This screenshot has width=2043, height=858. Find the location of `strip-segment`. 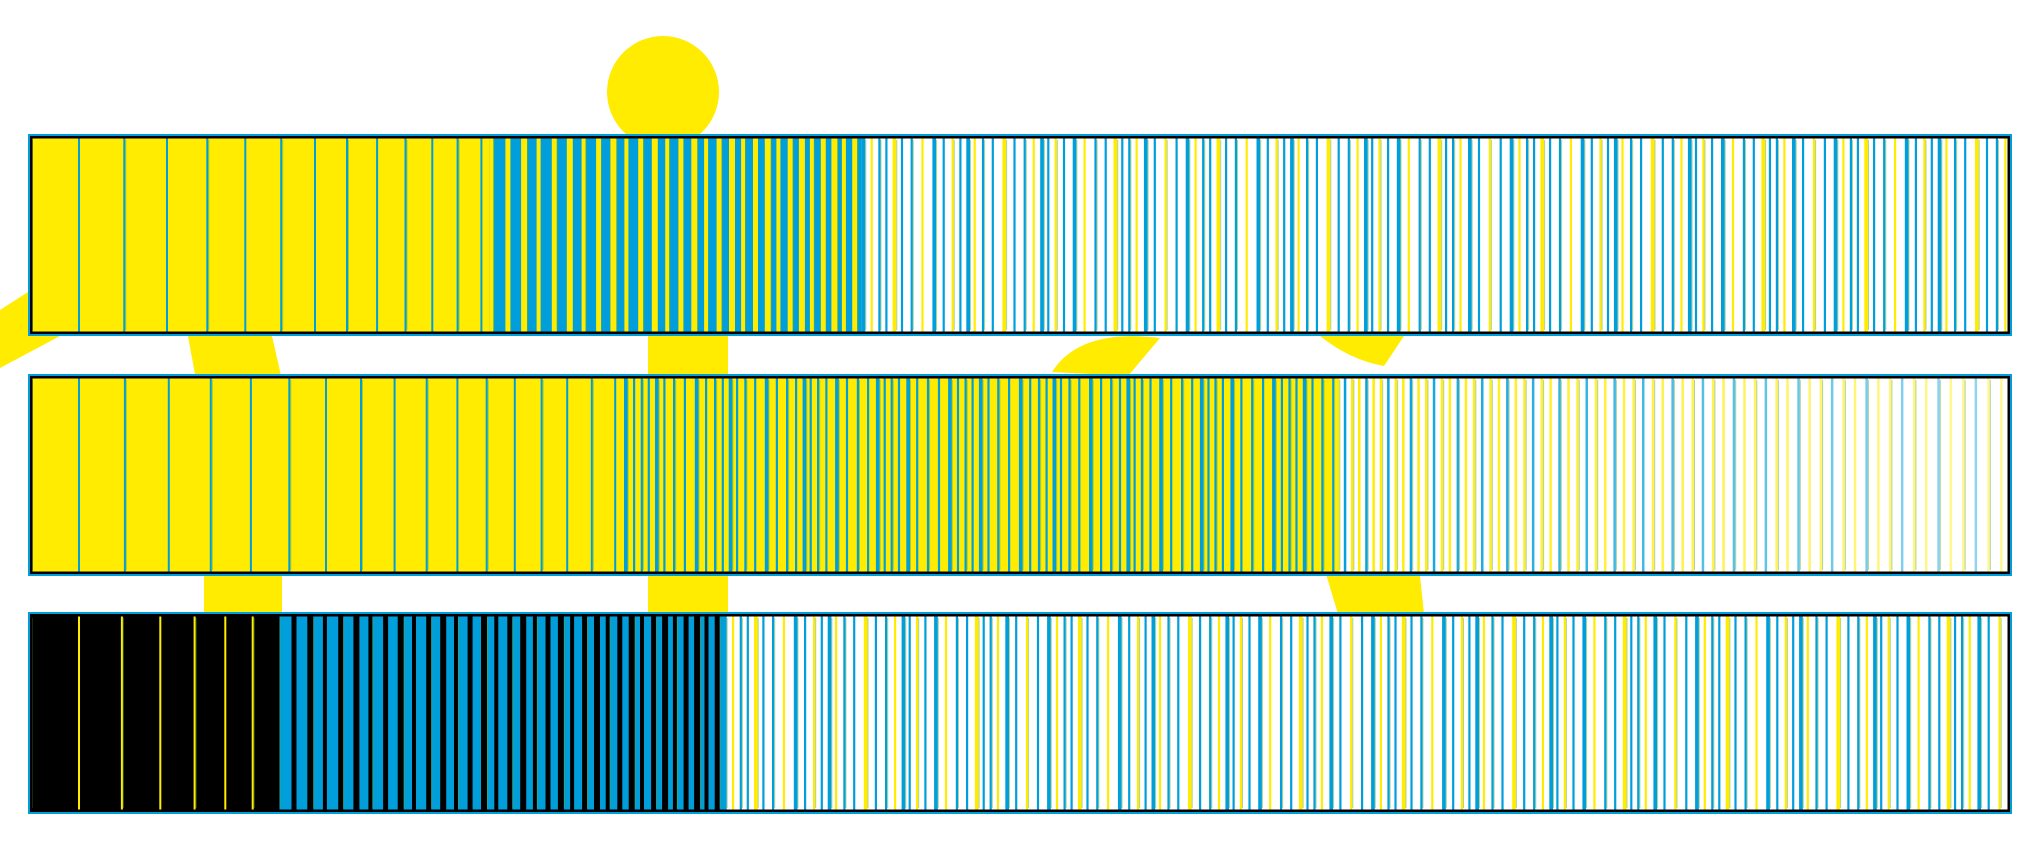

strip-segment is located at coordinates (1435, 235).